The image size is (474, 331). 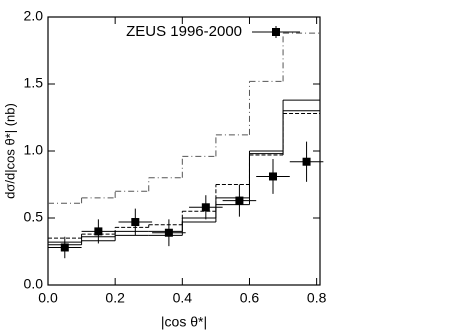 I want to click on x-tick-label: 0.0, so click(x=48, y=298).